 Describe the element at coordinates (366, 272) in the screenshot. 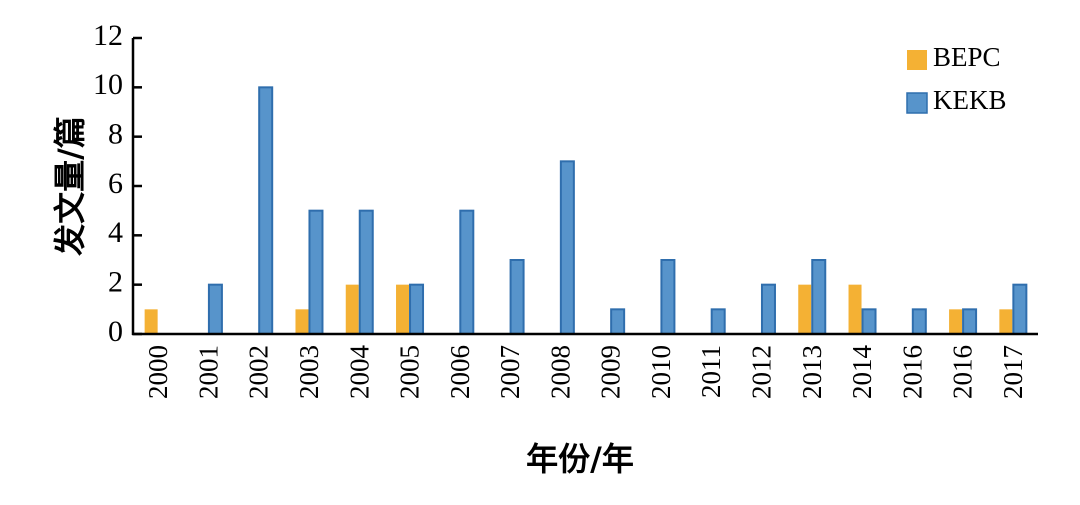

I see `bar-kekb-2004` at that location.